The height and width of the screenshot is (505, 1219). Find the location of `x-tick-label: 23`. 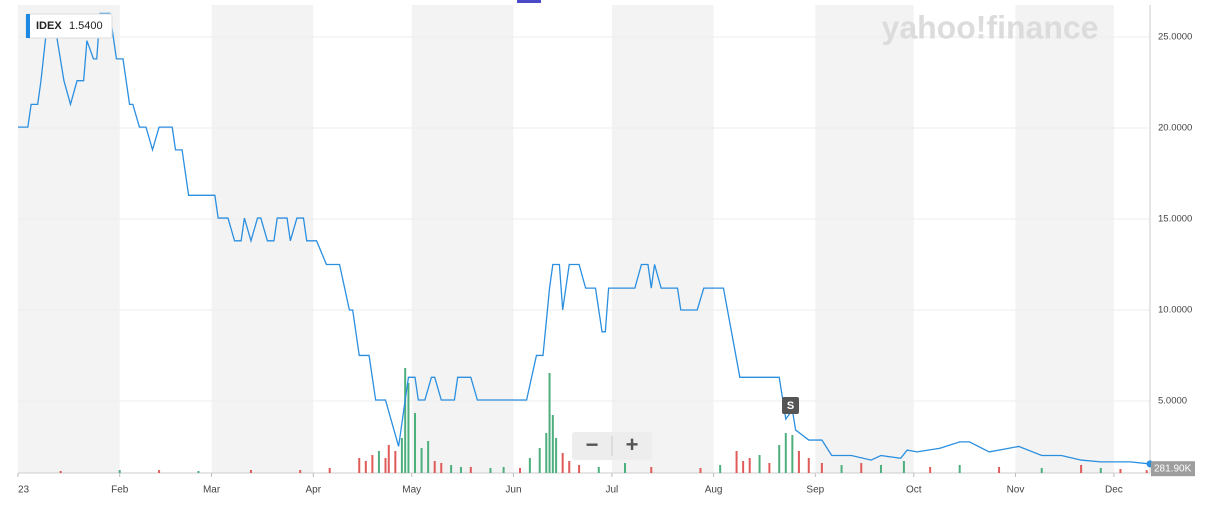

x-tick-label: 23 is located at coordinates (24, 490).